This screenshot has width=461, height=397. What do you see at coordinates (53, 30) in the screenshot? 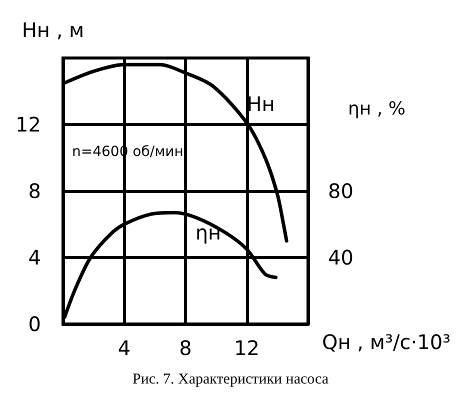
I see `y-axis-title: Hн , м` at bounding box center [53, 30].